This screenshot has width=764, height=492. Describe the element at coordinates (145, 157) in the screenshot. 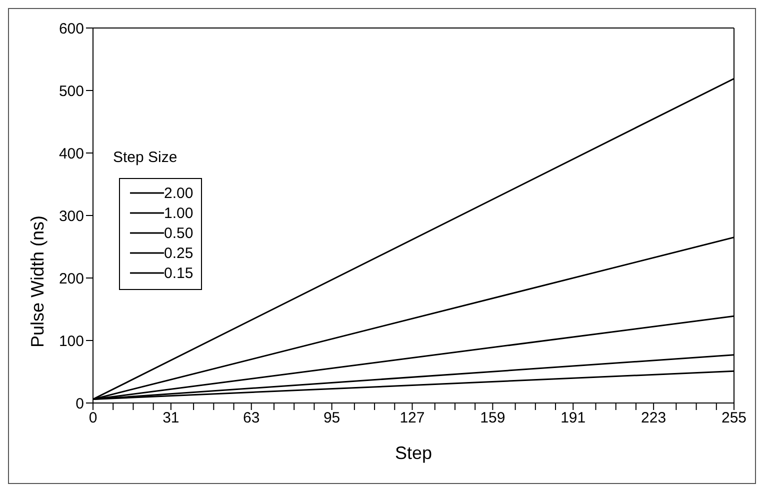

I see `legend-title: Step Size` at that location.